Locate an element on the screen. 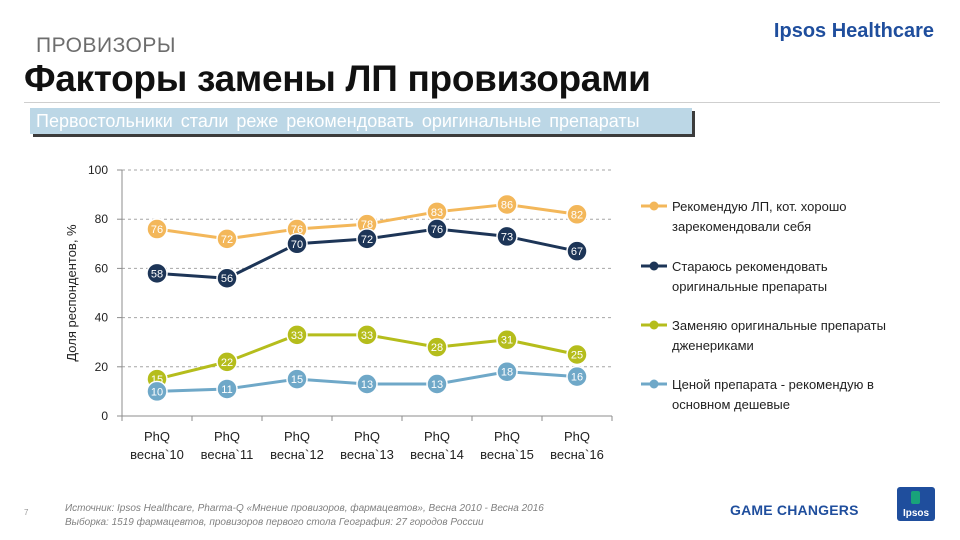  data-label: 78 is located at coordinates (367, 225).